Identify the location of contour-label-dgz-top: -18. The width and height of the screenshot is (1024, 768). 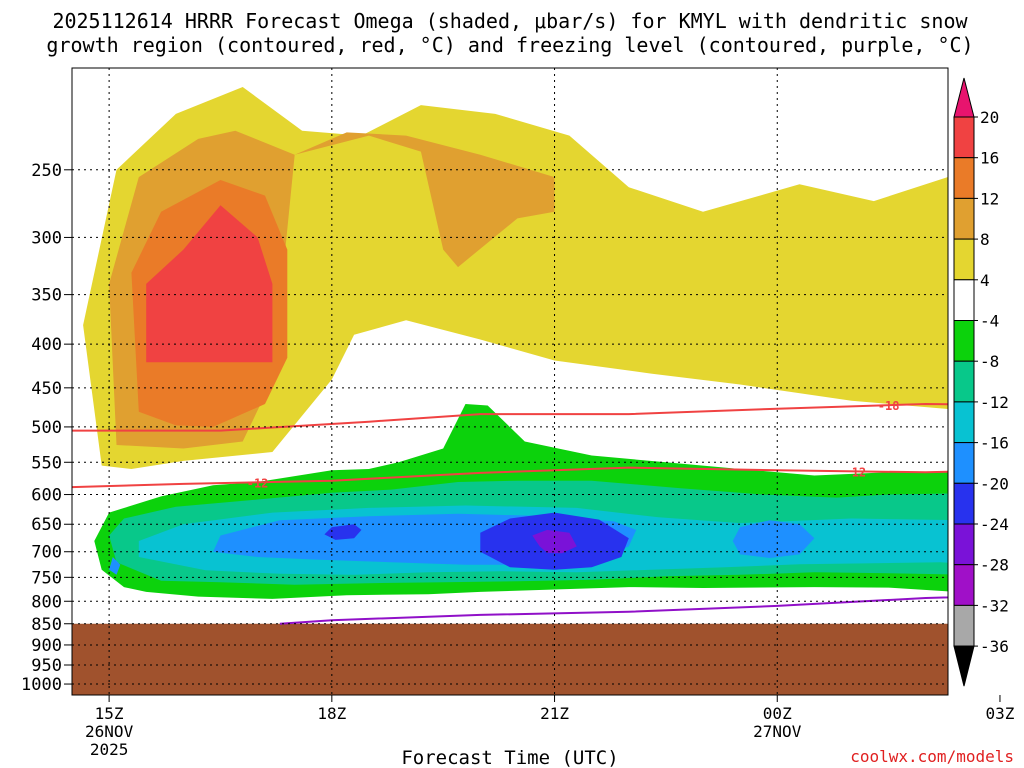
(889, 406).